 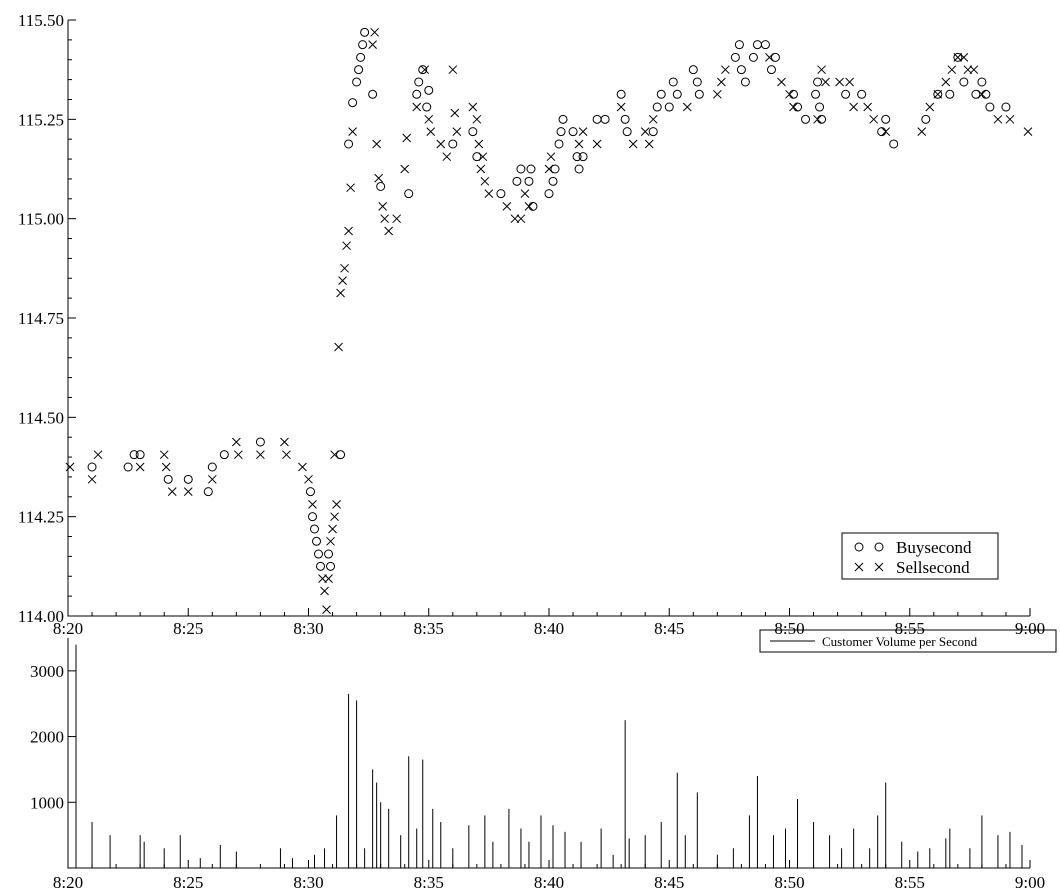 What do you see at coordinates (549, 623) in the screenshot?
I see `scatter-x-axis: 8:20 8:25 8:30 8:35 8:40 8:45 8:50 8:55 9:00` at bounding box center [549, 623].